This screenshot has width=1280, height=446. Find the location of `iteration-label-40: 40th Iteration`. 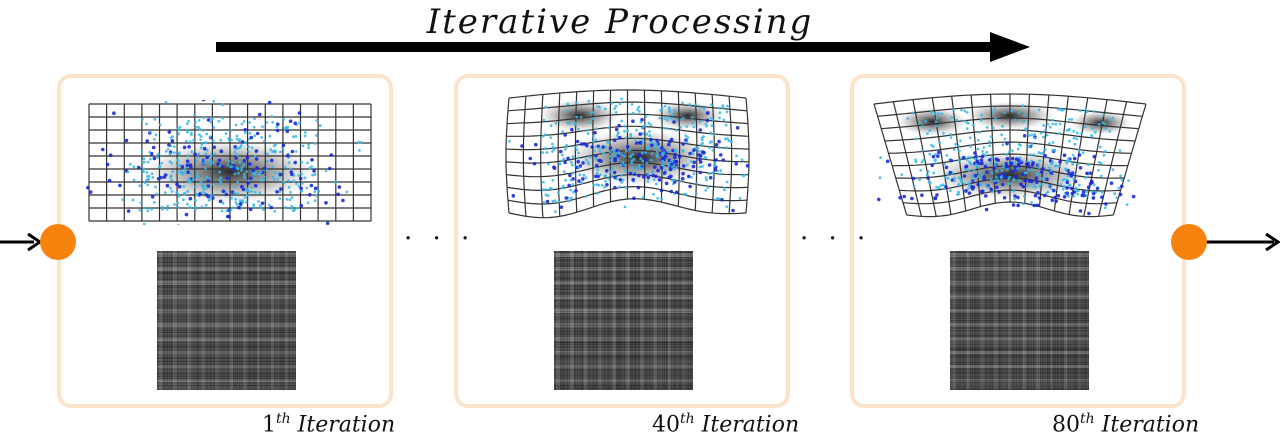

iteration-label-40: 40th Iteration is located at coordinates (726, 424).